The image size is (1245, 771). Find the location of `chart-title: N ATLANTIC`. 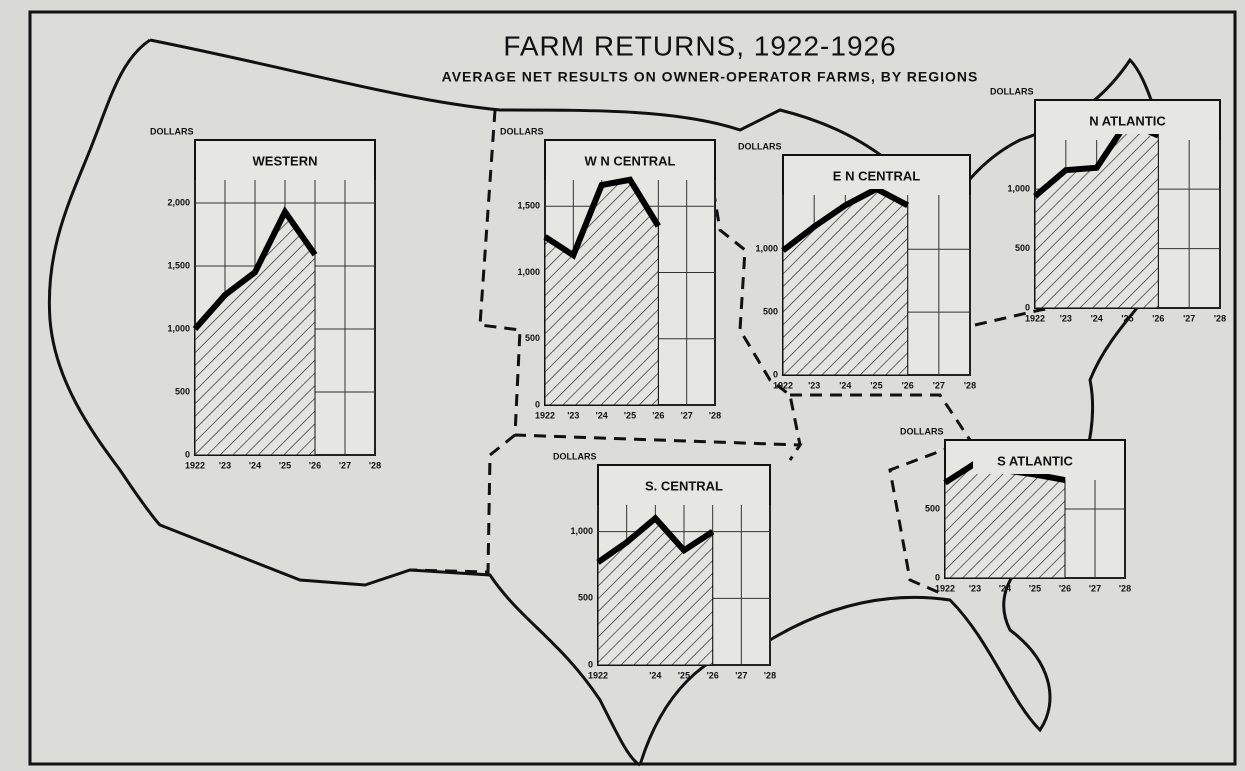

chart-title: N ATLANTIC is located at coordinates (1127, 120).